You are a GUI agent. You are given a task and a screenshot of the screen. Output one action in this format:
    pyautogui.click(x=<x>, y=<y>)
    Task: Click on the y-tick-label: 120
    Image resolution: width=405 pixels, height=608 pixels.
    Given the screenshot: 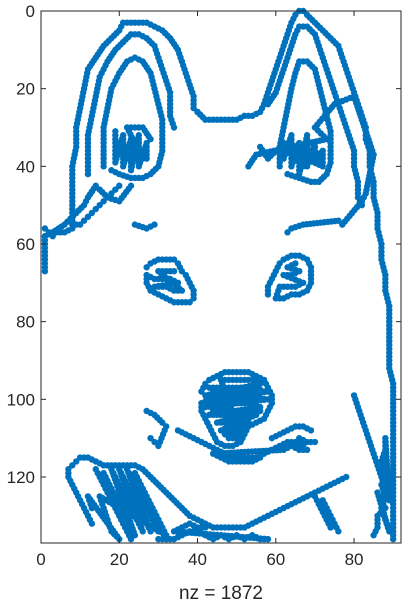 What is the action you would take?
    pyautogui.click(x=21, y=477)
    